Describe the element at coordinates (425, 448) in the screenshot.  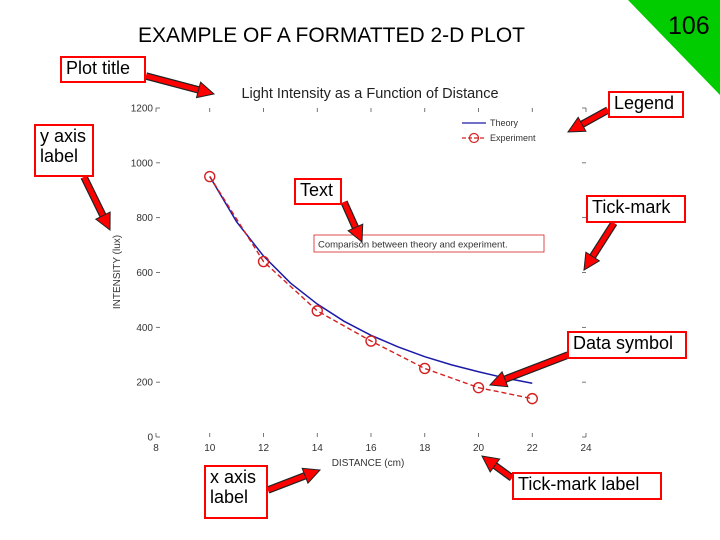
I see `x-tick-label: 18` at that location.